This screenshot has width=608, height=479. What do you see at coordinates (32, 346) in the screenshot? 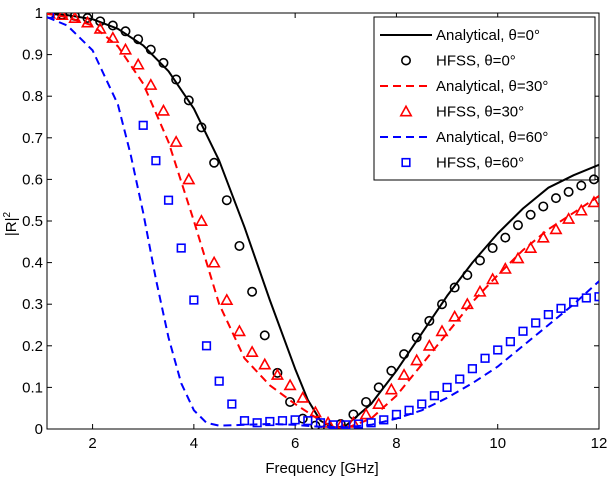
I see `y-tick-label: 0.2` at bounding box center [32, 346].